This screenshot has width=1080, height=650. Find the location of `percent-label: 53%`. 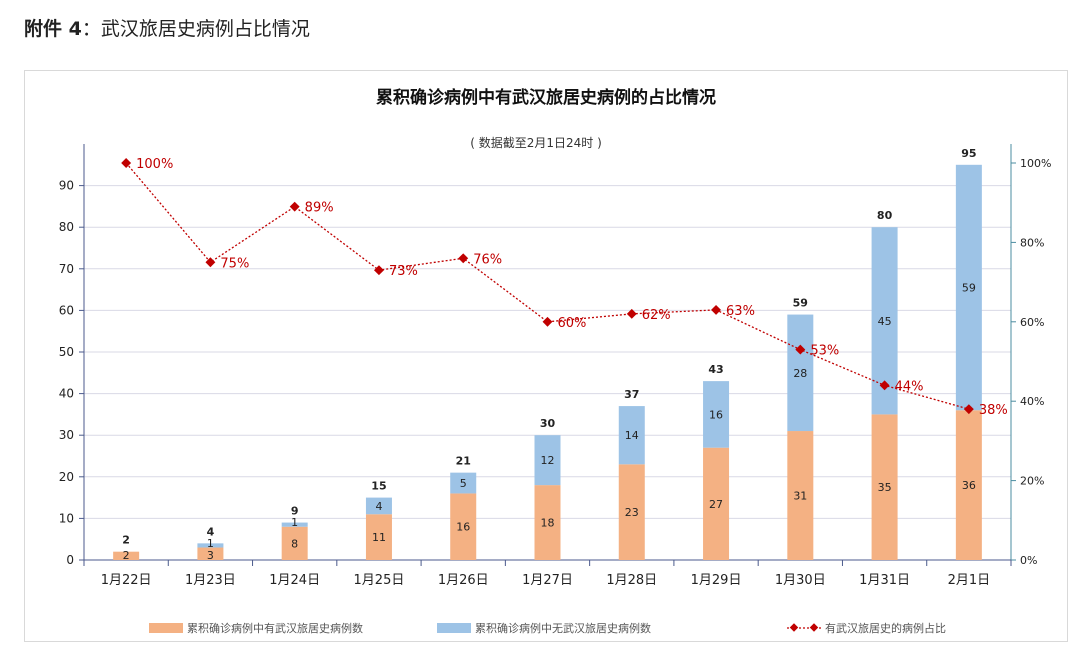

percent-label: 53% is located at coordinates (824, 351).